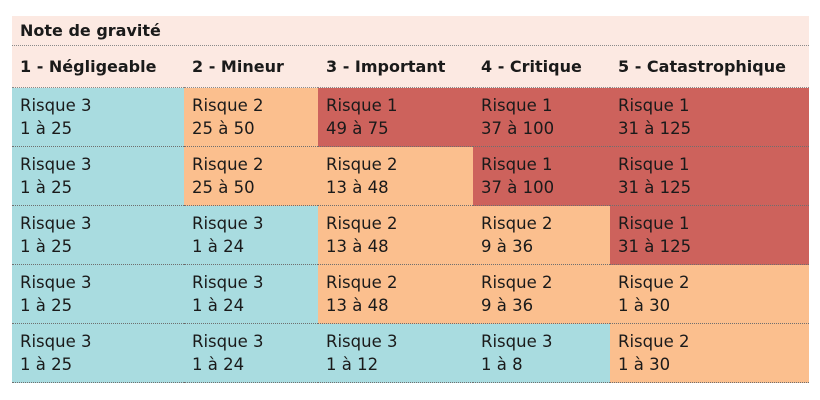 This screenshot has height=400, width=820. Describe the element at coordinates (395, 117) in the screenshot. I see `risk-cell: Risque 1 49 à 75` at that location.